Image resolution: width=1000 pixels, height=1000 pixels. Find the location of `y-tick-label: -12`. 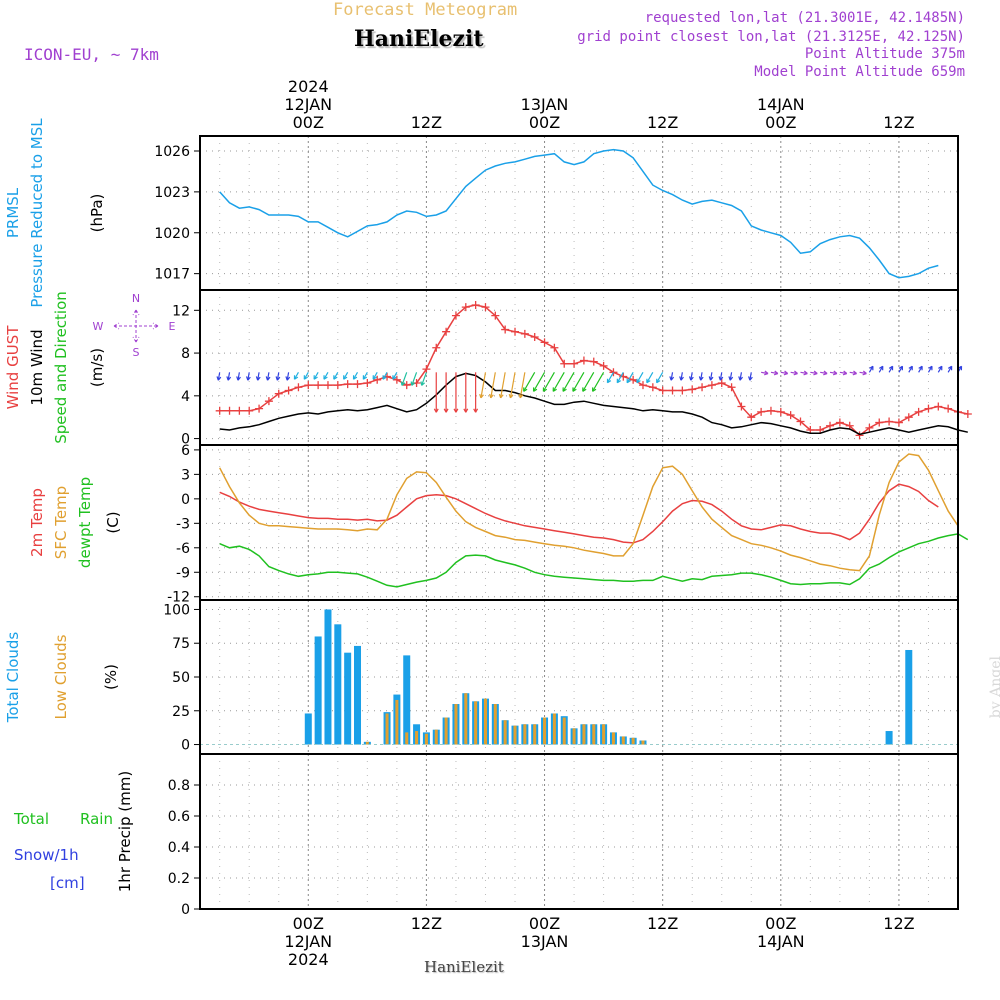

y-tick-label: -12 is located at coordinates (178, 598).